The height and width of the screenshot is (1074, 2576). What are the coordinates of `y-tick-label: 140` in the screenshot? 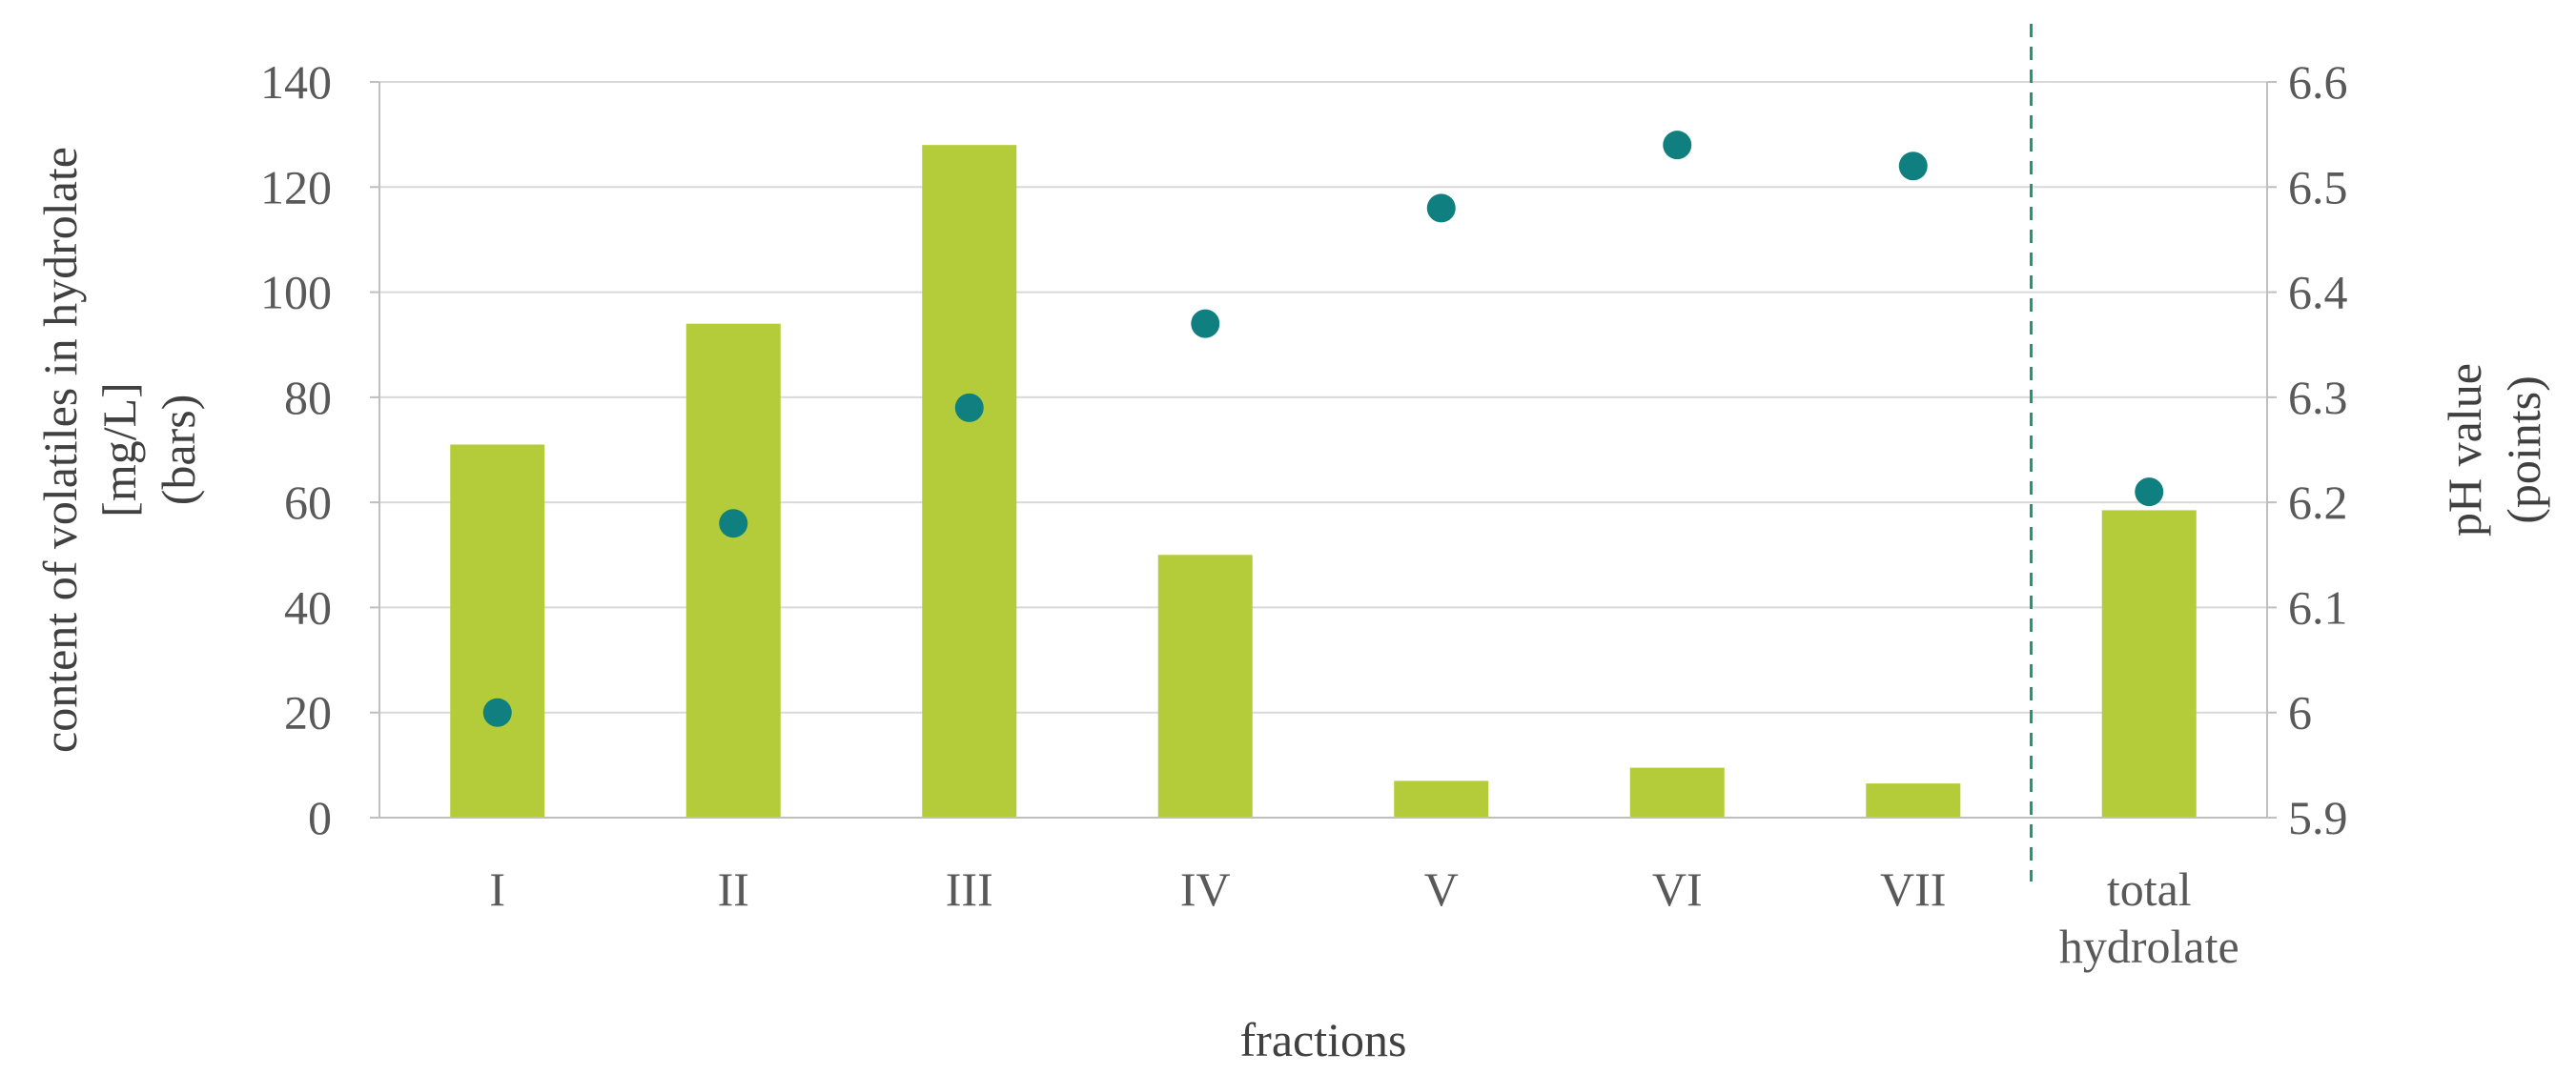 It's located at (296, 82).